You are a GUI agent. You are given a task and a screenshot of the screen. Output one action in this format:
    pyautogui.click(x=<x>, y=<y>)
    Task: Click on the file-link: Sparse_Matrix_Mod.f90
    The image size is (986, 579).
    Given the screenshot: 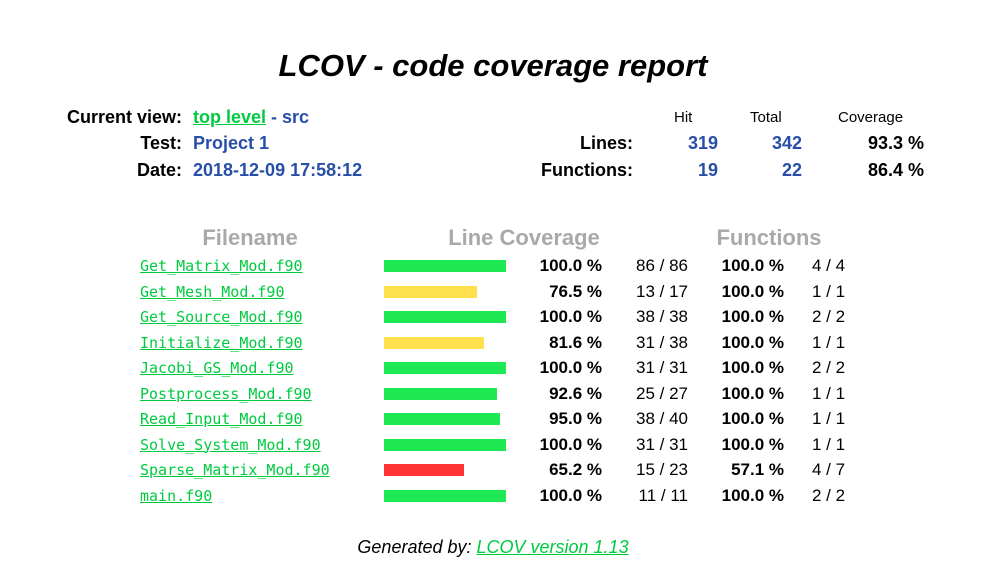 What is the action you would take?
    pyautogui.click(x=235, y=470)
    